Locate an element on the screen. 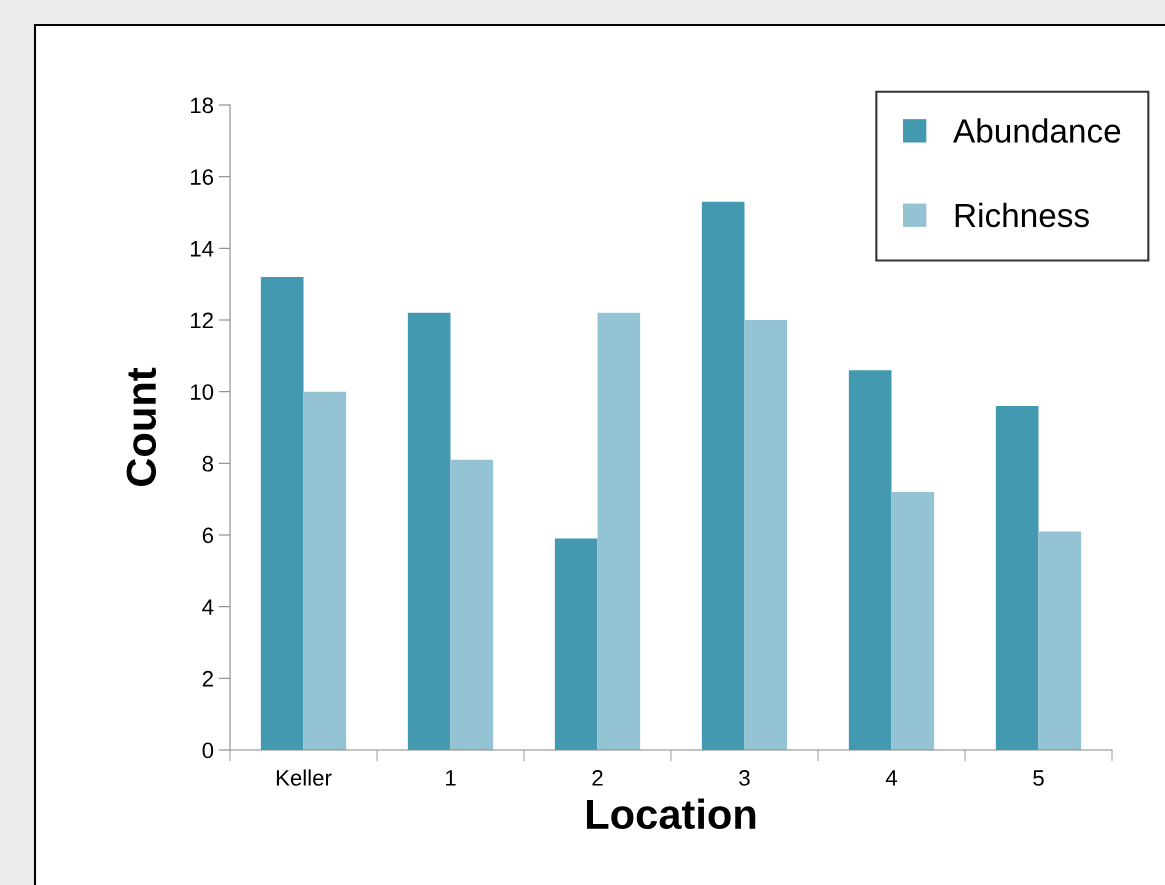  y-tick-label: 18 is located at coordinates (202, 105).